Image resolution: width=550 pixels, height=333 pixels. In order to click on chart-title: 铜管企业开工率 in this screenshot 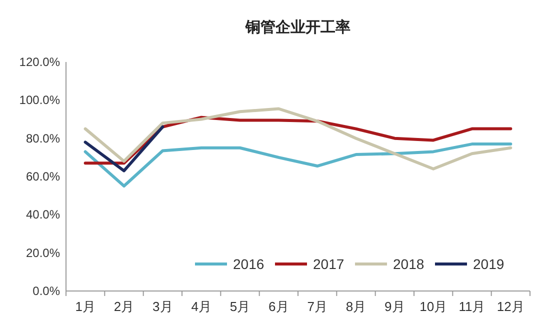, I will do `click(297, 27)`.